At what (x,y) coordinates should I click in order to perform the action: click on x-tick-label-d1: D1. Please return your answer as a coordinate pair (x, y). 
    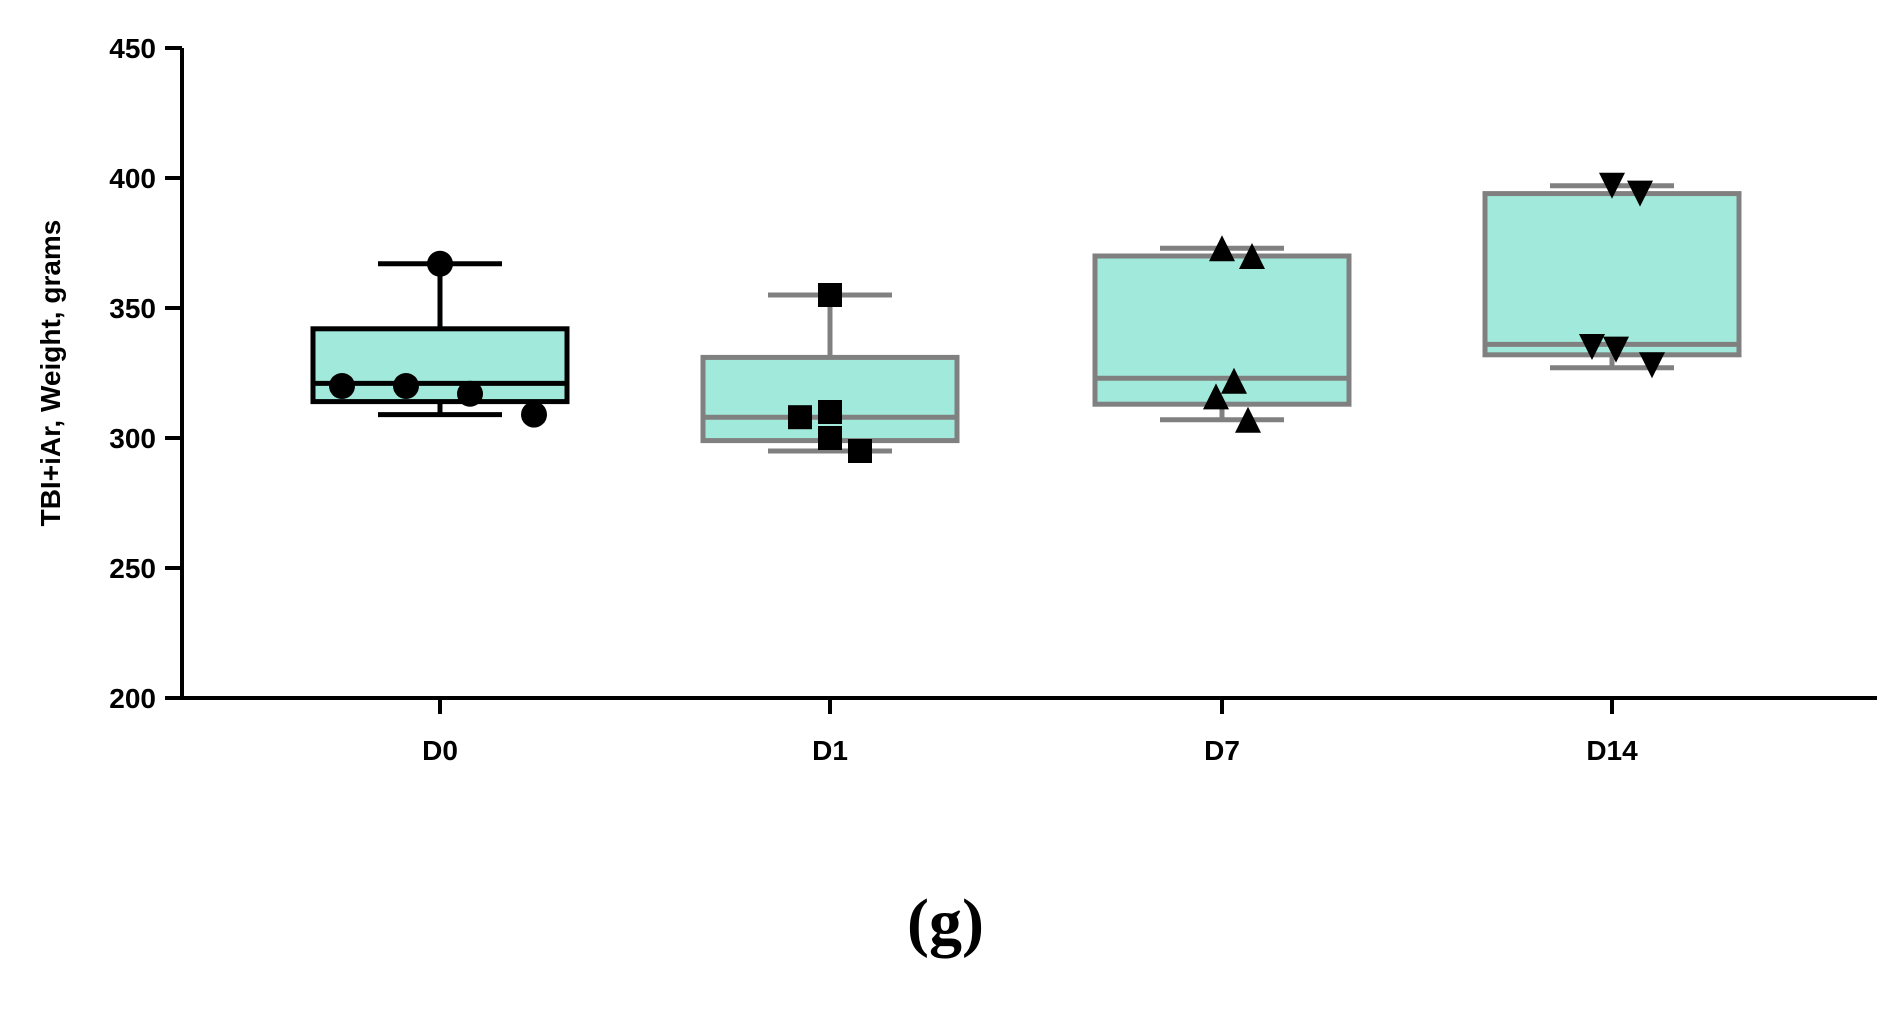
    Looking at the image, I should click on (830, 750).